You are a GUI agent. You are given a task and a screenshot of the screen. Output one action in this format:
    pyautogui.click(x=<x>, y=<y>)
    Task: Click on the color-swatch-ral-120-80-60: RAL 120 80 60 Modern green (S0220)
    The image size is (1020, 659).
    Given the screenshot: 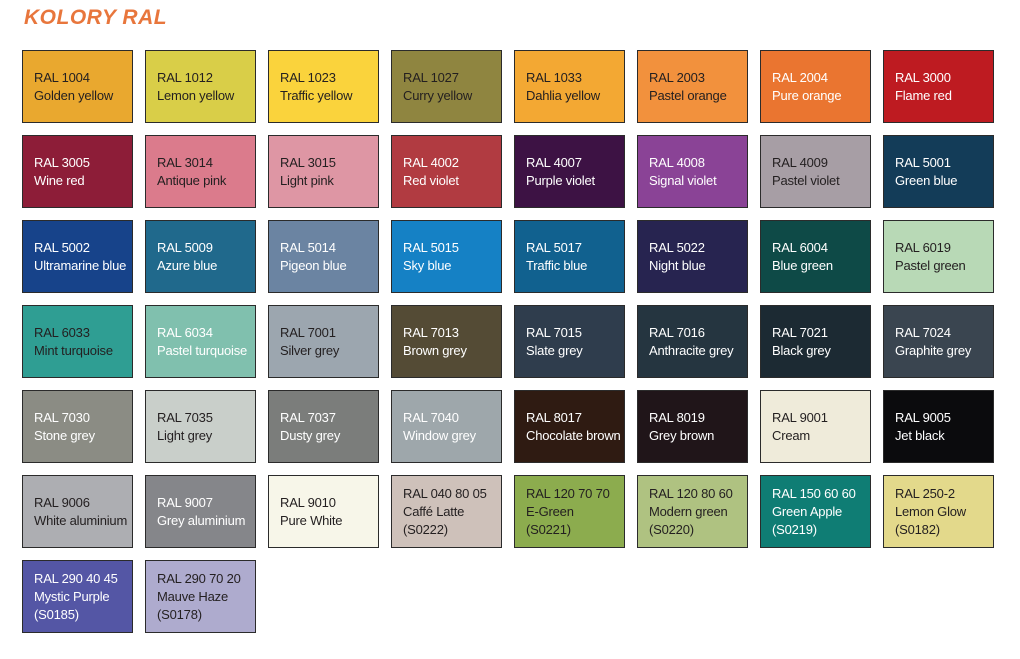 What is the action you would take?
    pyautogui.click(x=692, y=511)
    